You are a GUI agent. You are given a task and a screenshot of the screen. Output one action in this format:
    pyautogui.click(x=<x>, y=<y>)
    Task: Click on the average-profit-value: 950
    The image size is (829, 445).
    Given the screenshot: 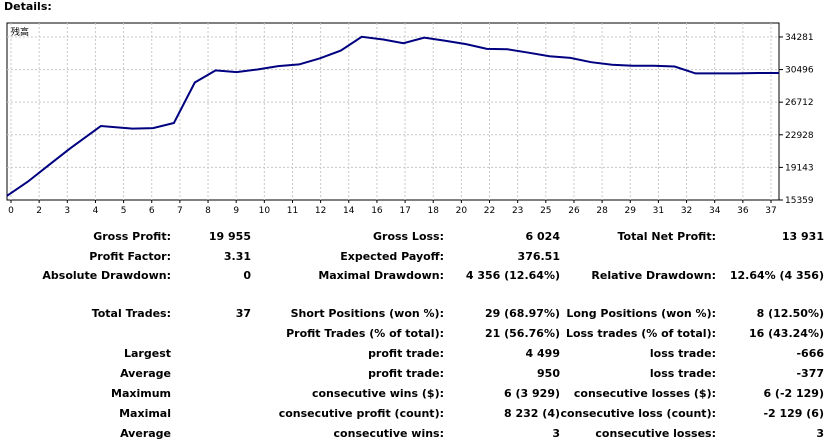 What is the action you would take?
    pyautogui.click(x=548, y=373)
    